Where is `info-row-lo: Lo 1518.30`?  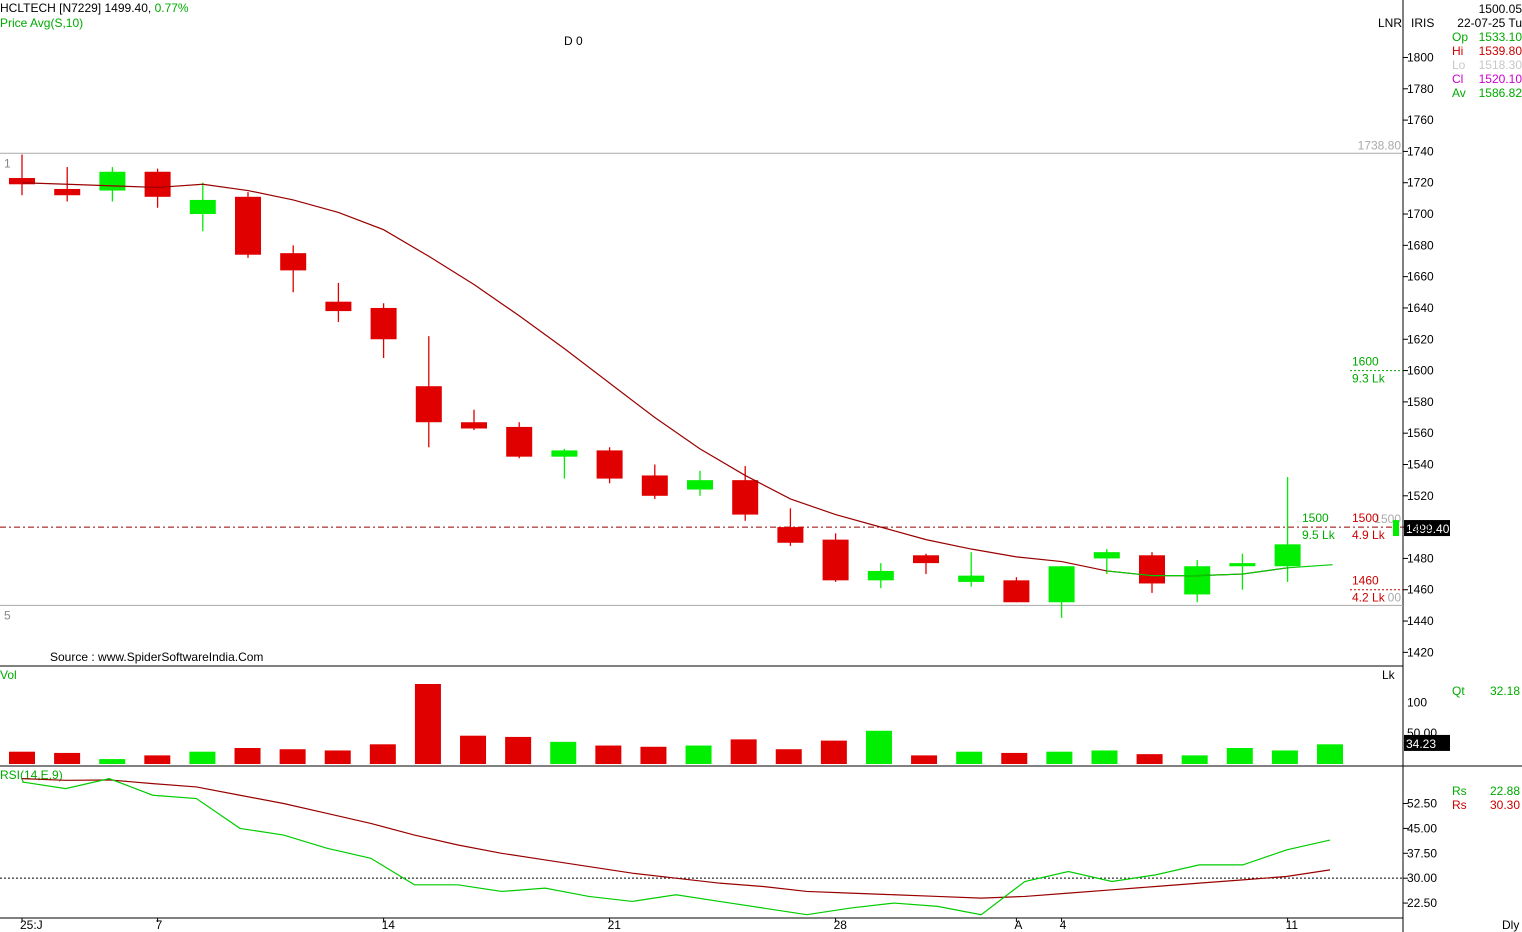
info-row-lo: Lo 1518.30 is located at coordinates (1487, 65).